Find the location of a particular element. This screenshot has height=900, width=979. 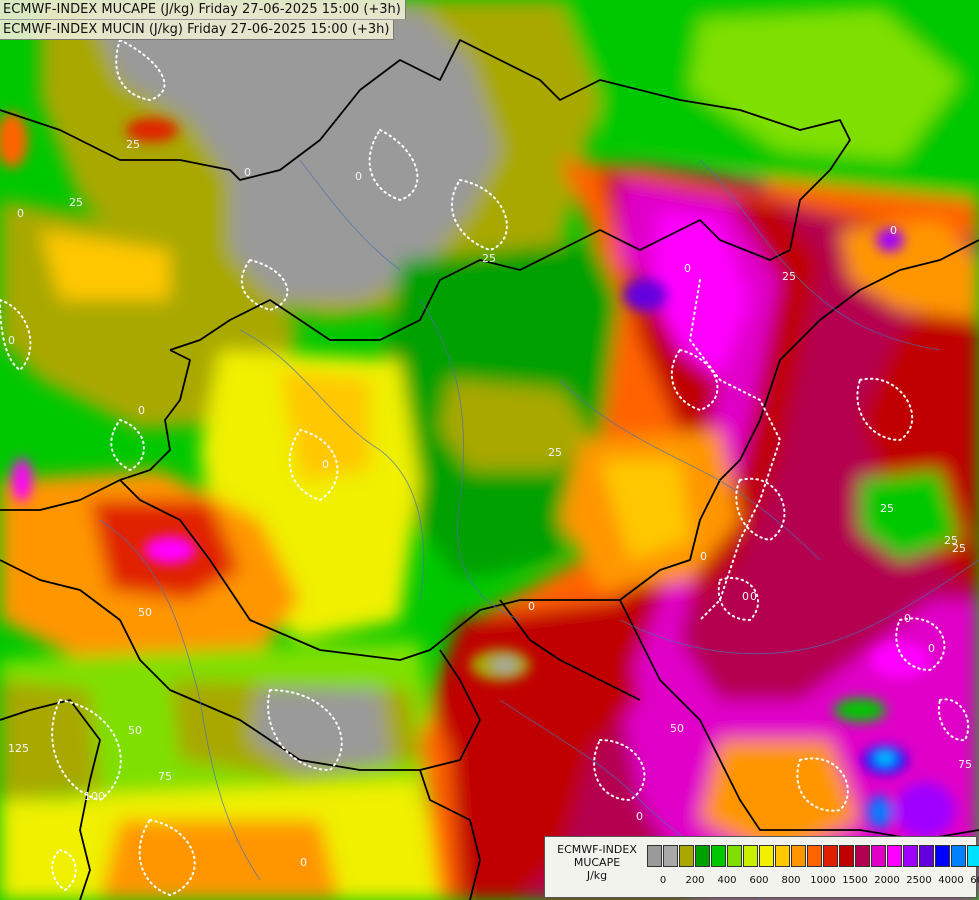

legend-title: ECMWF-INDEX MUCAPE J/kg is located at coordinates (597, 862).